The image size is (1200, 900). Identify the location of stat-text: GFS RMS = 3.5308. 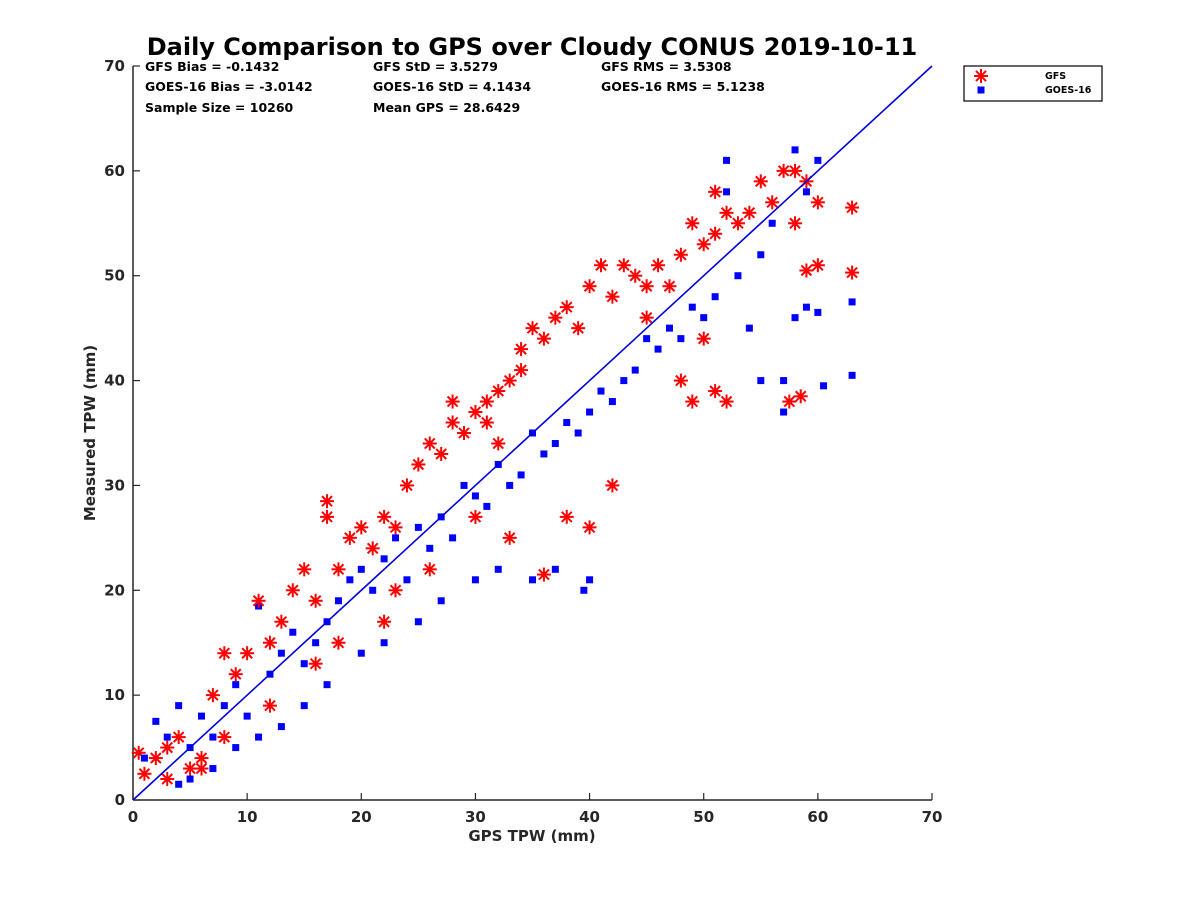
(666, 66).